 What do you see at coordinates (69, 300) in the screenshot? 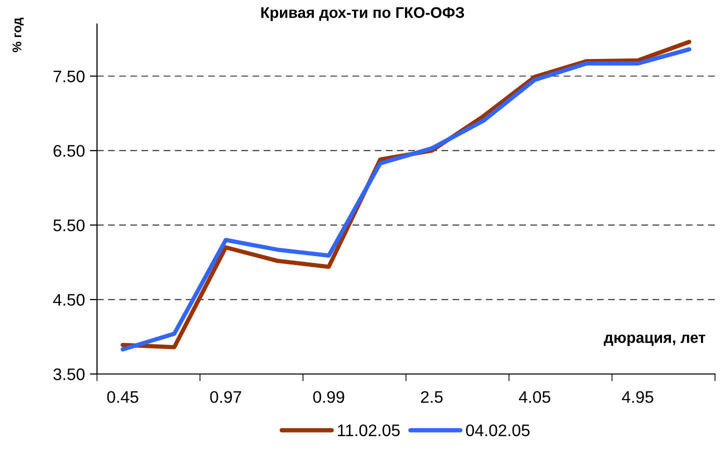
I see `y-tick-label: 4.50` at bounding box center [69, 300].